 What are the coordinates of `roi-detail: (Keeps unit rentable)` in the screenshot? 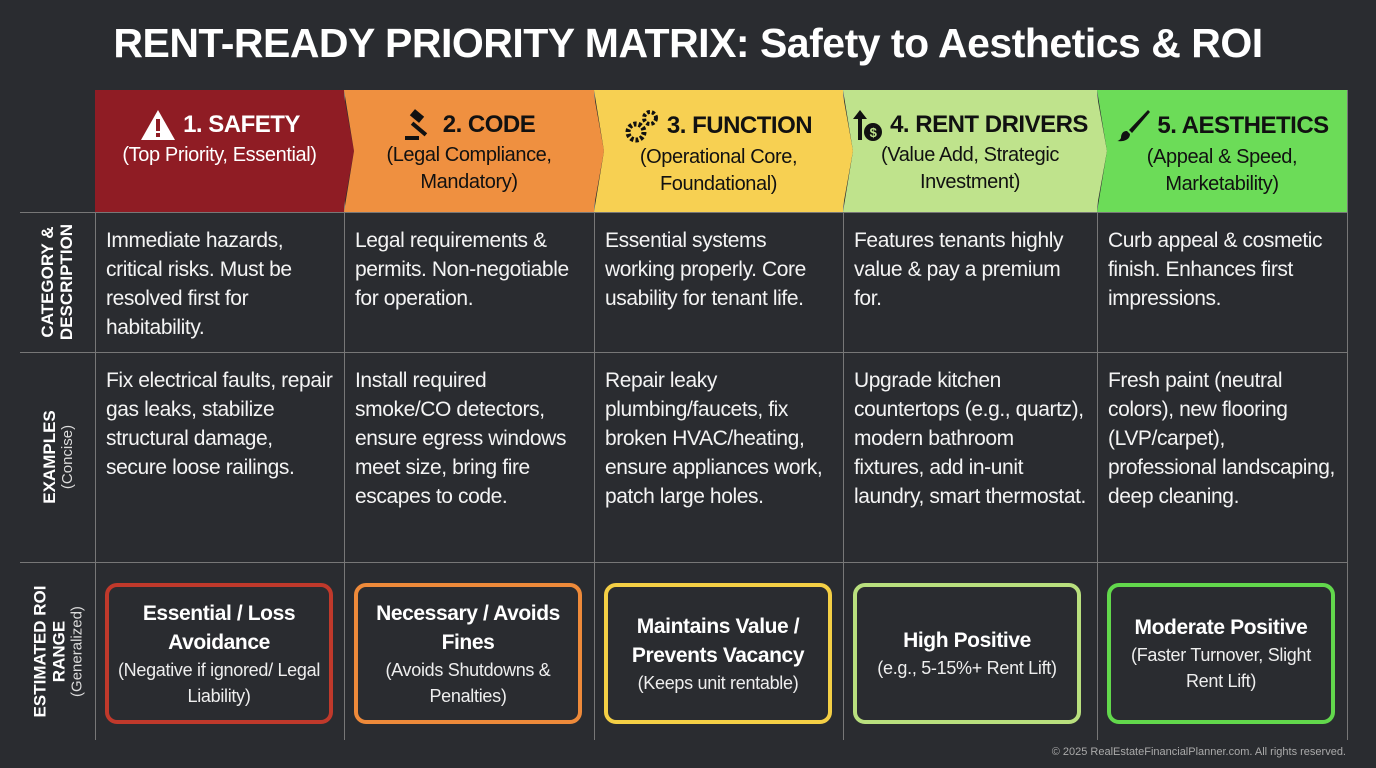 It's located at (718, 682).